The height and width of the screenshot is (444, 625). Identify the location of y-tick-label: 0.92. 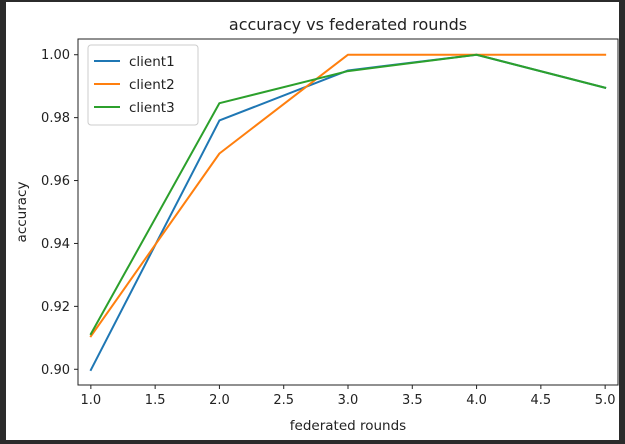
(55, 307).